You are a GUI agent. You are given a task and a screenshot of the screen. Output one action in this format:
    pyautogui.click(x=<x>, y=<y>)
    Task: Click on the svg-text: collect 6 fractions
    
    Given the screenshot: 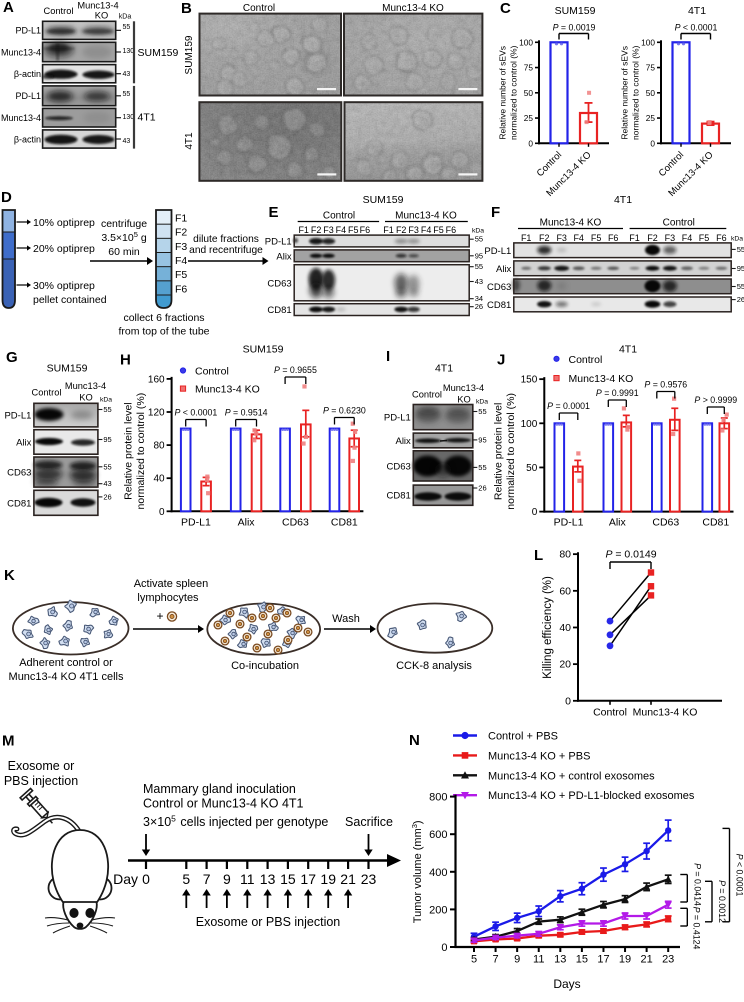 What is the action you would take?
    pyautogui.click(x=163, y=318)
    